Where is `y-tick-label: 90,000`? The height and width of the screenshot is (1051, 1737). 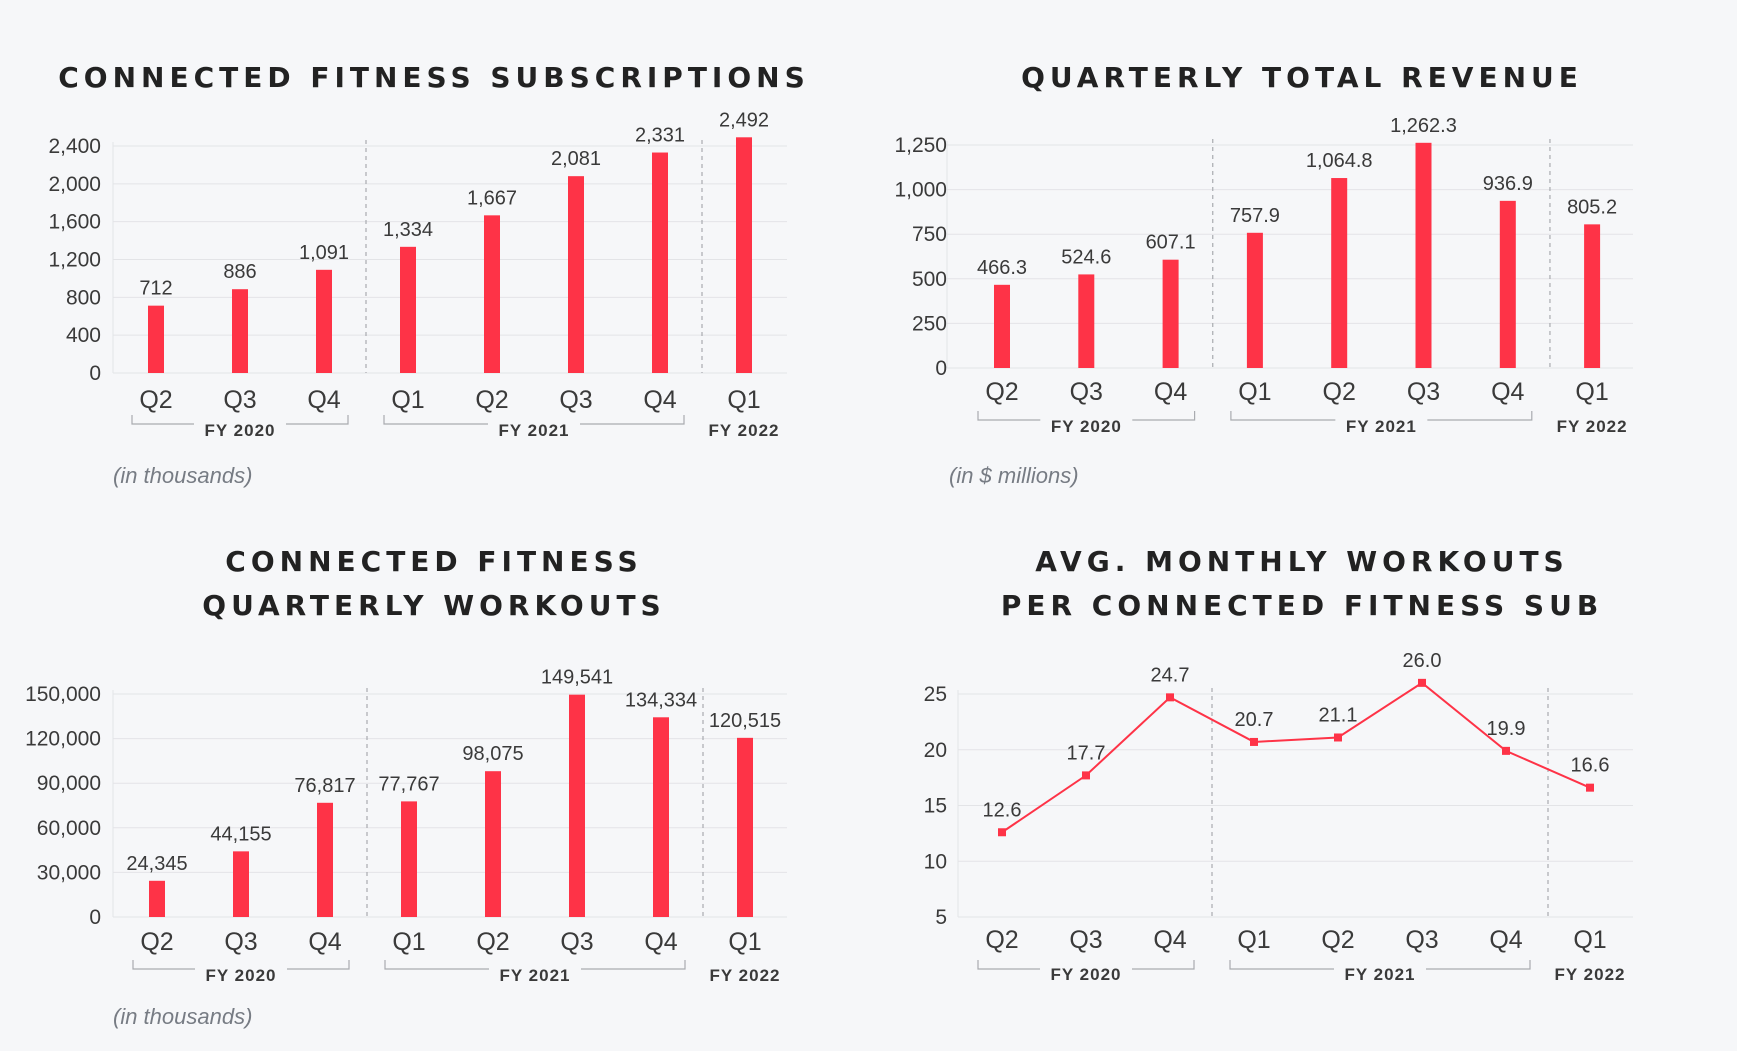 y-tick-label: 90,000 is located at coordinates (69, 783).